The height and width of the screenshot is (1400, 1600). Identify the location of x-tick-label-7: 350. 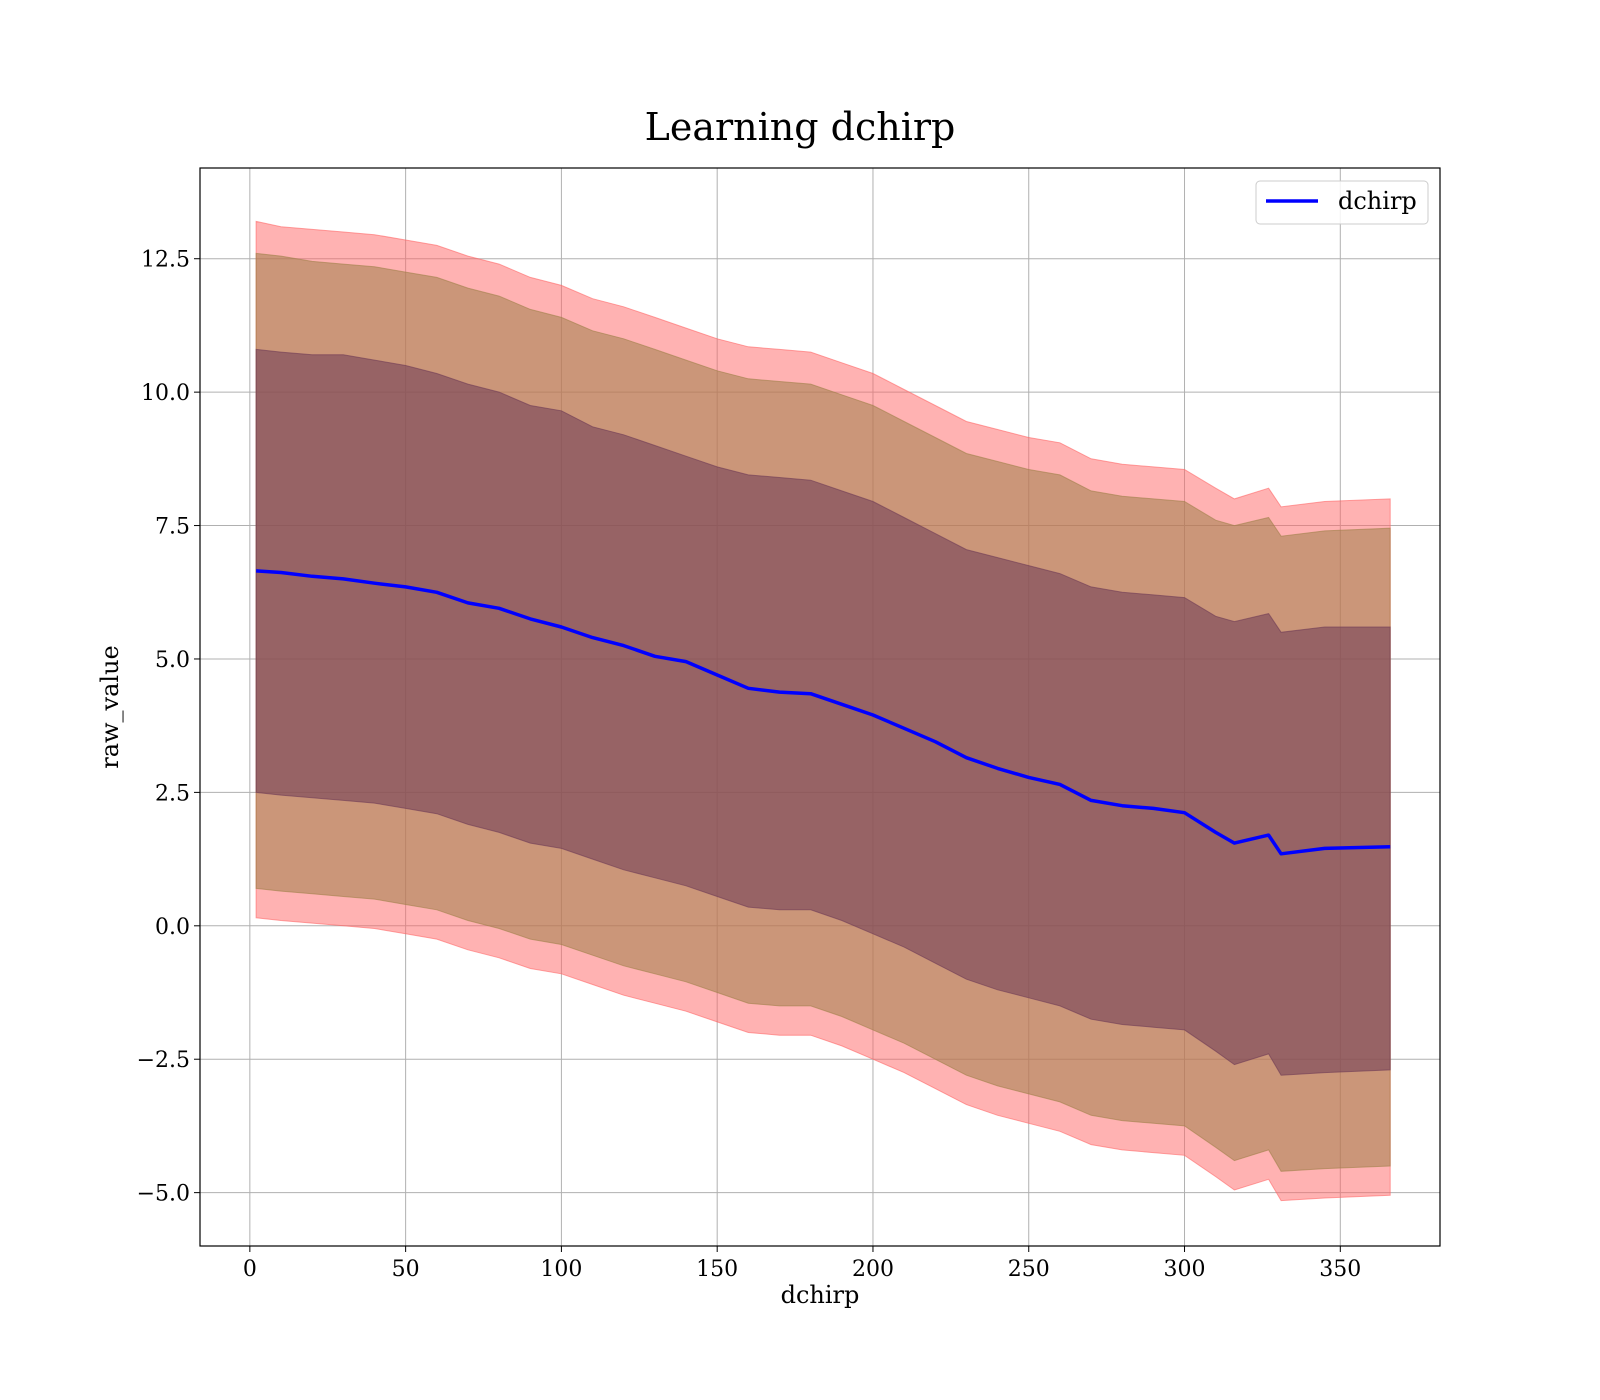
(1340, 1269).